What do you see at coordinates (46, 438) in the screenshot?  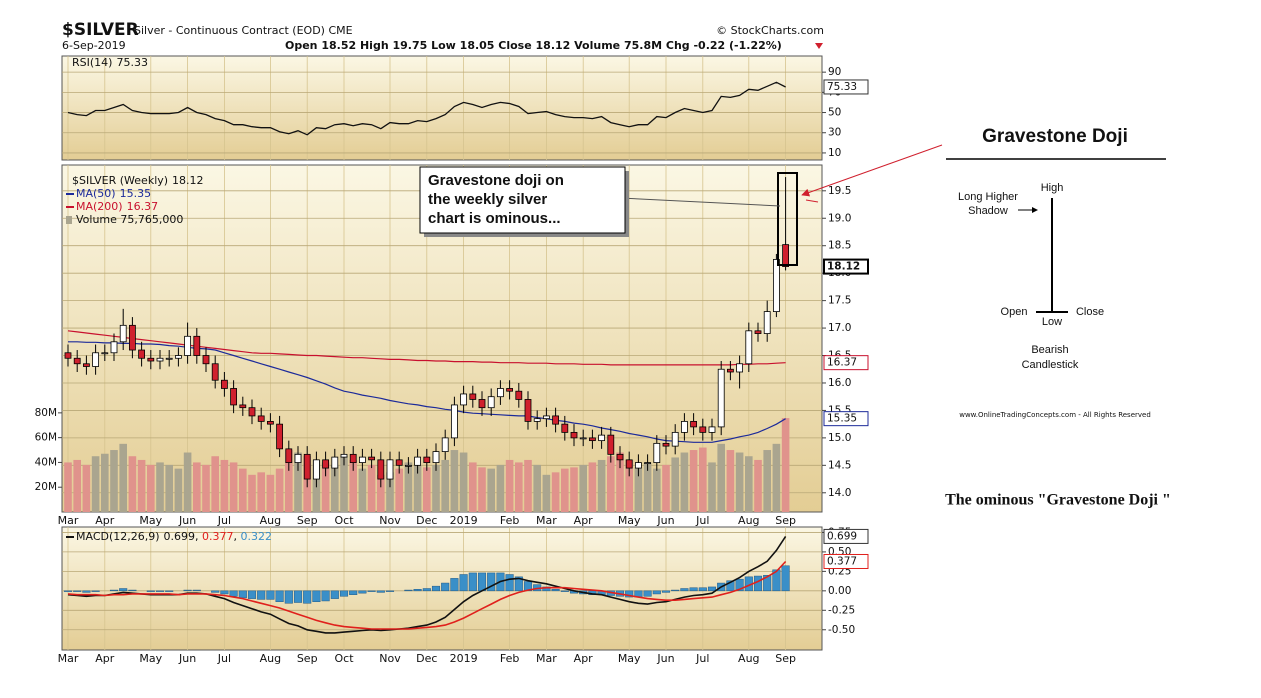 I see `volume-tick-label: 60M` at bounding box center [46, 438].